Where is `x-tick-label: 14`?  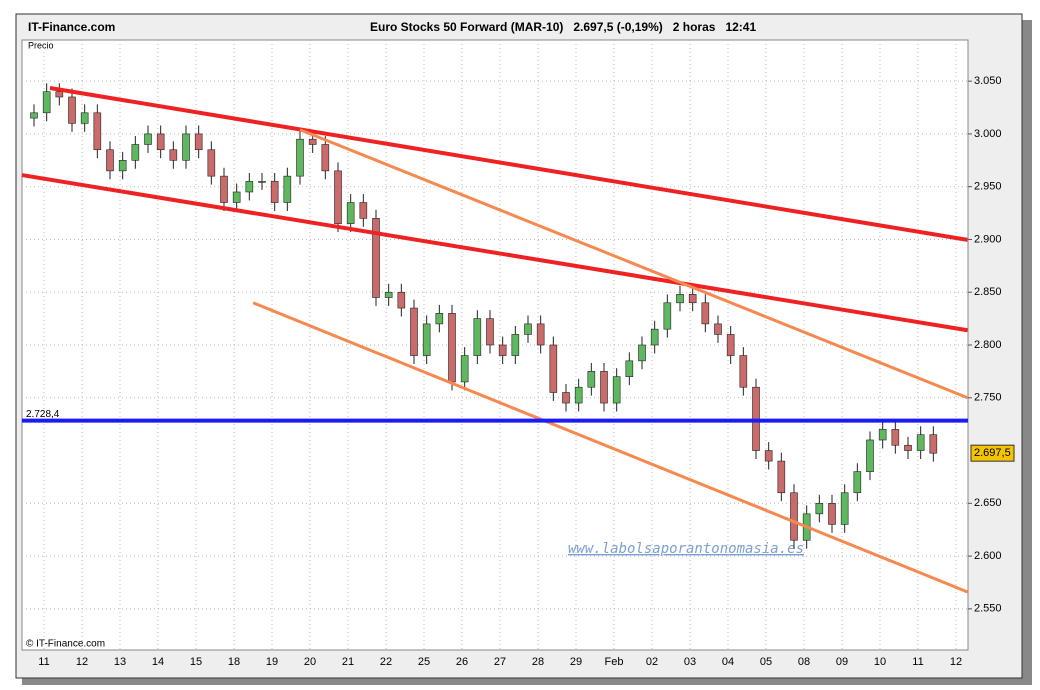 x-tick-label: 14 is located at coordinates (158, 662).